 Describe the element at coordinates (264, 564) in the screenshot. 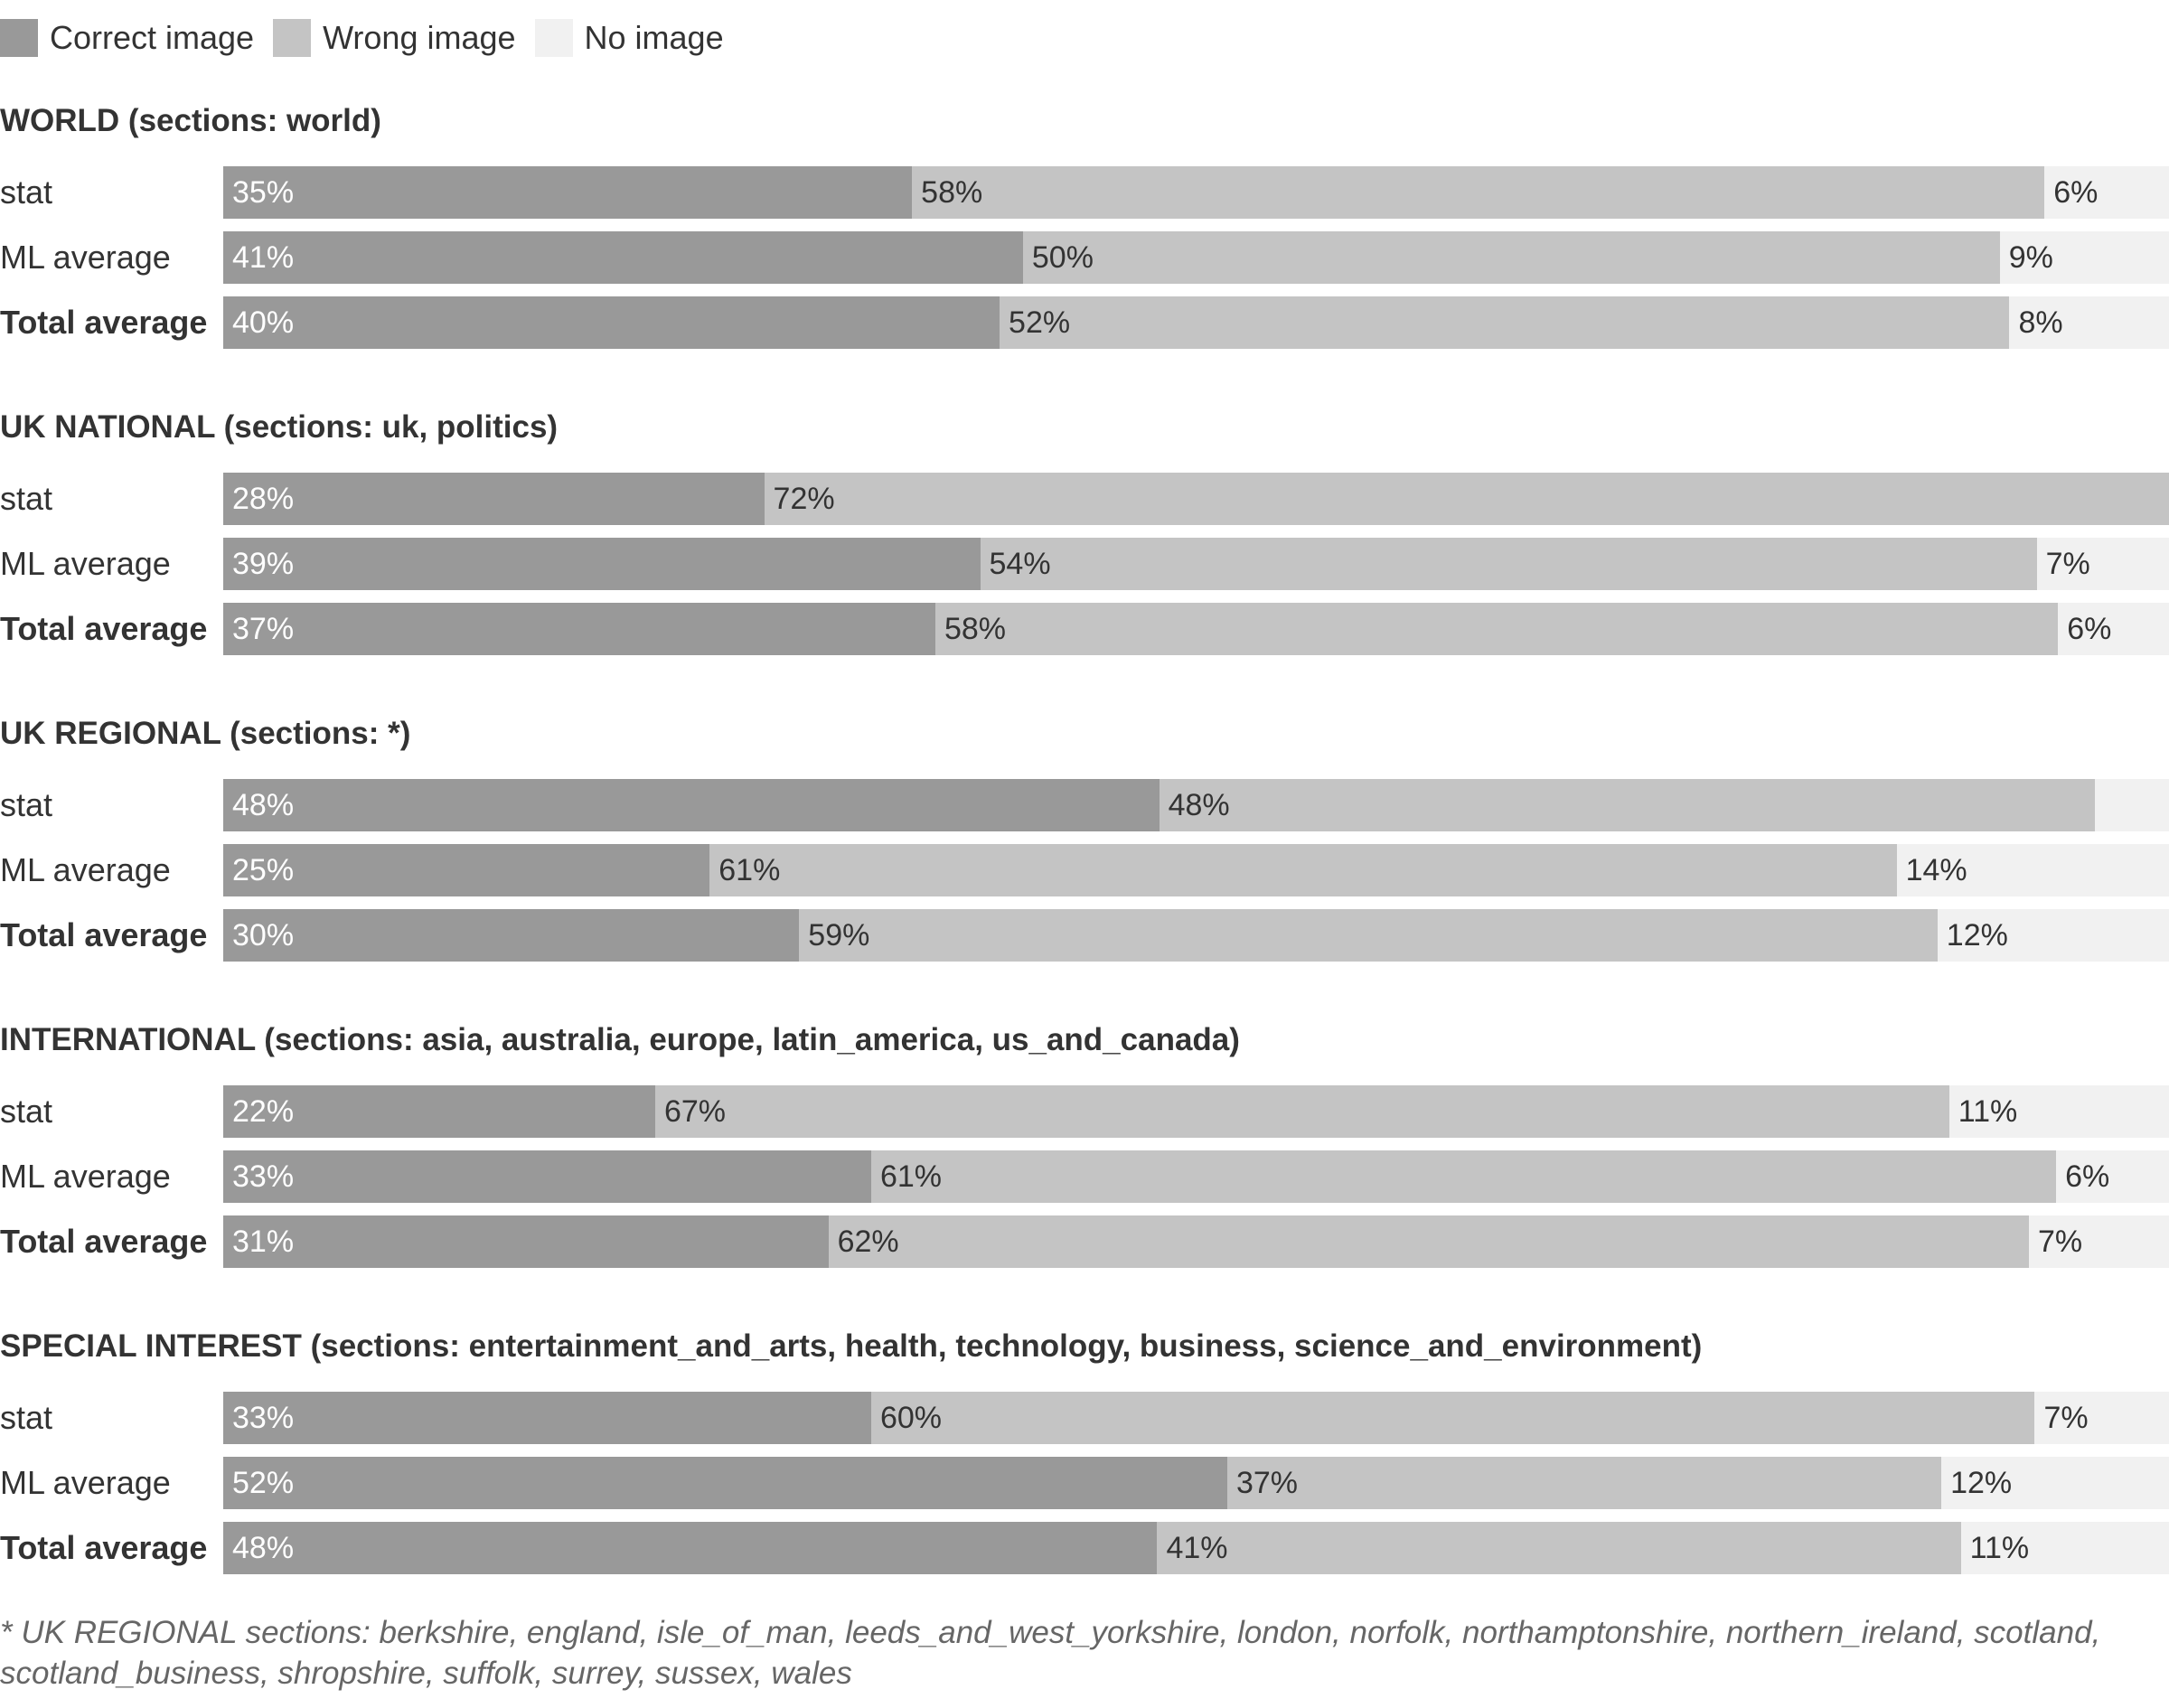

I see `data-label-correct: 39%` at that location.